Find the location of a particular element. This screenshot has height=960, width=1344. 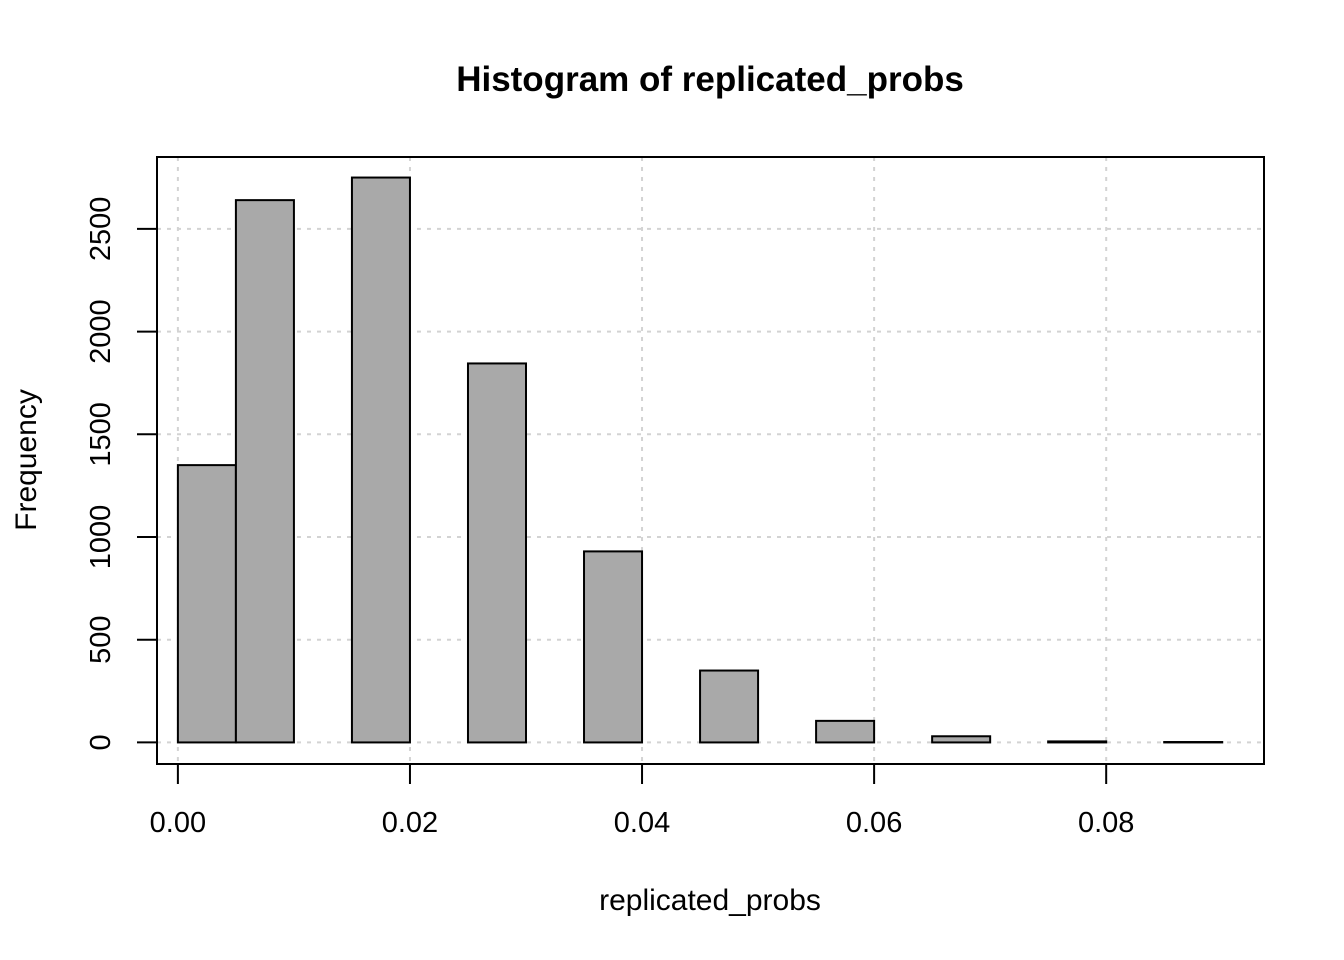

y-tick-label-5: 2500 is located at coordinates (101, 229).